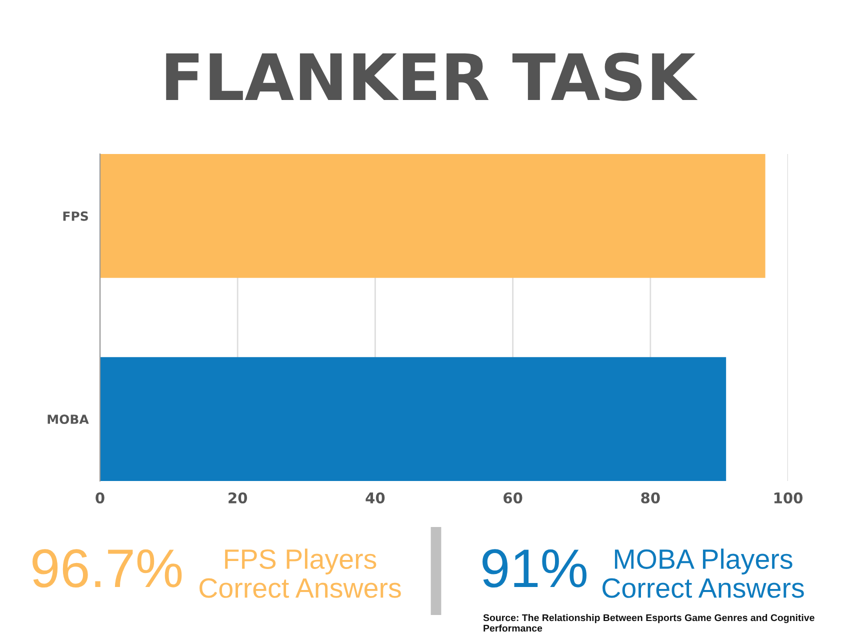 The width and height of the screenshot is (854, 641). Describe the element at coordinates (107, 568) in the screenshot. I see `text: 96.7%` at that location.